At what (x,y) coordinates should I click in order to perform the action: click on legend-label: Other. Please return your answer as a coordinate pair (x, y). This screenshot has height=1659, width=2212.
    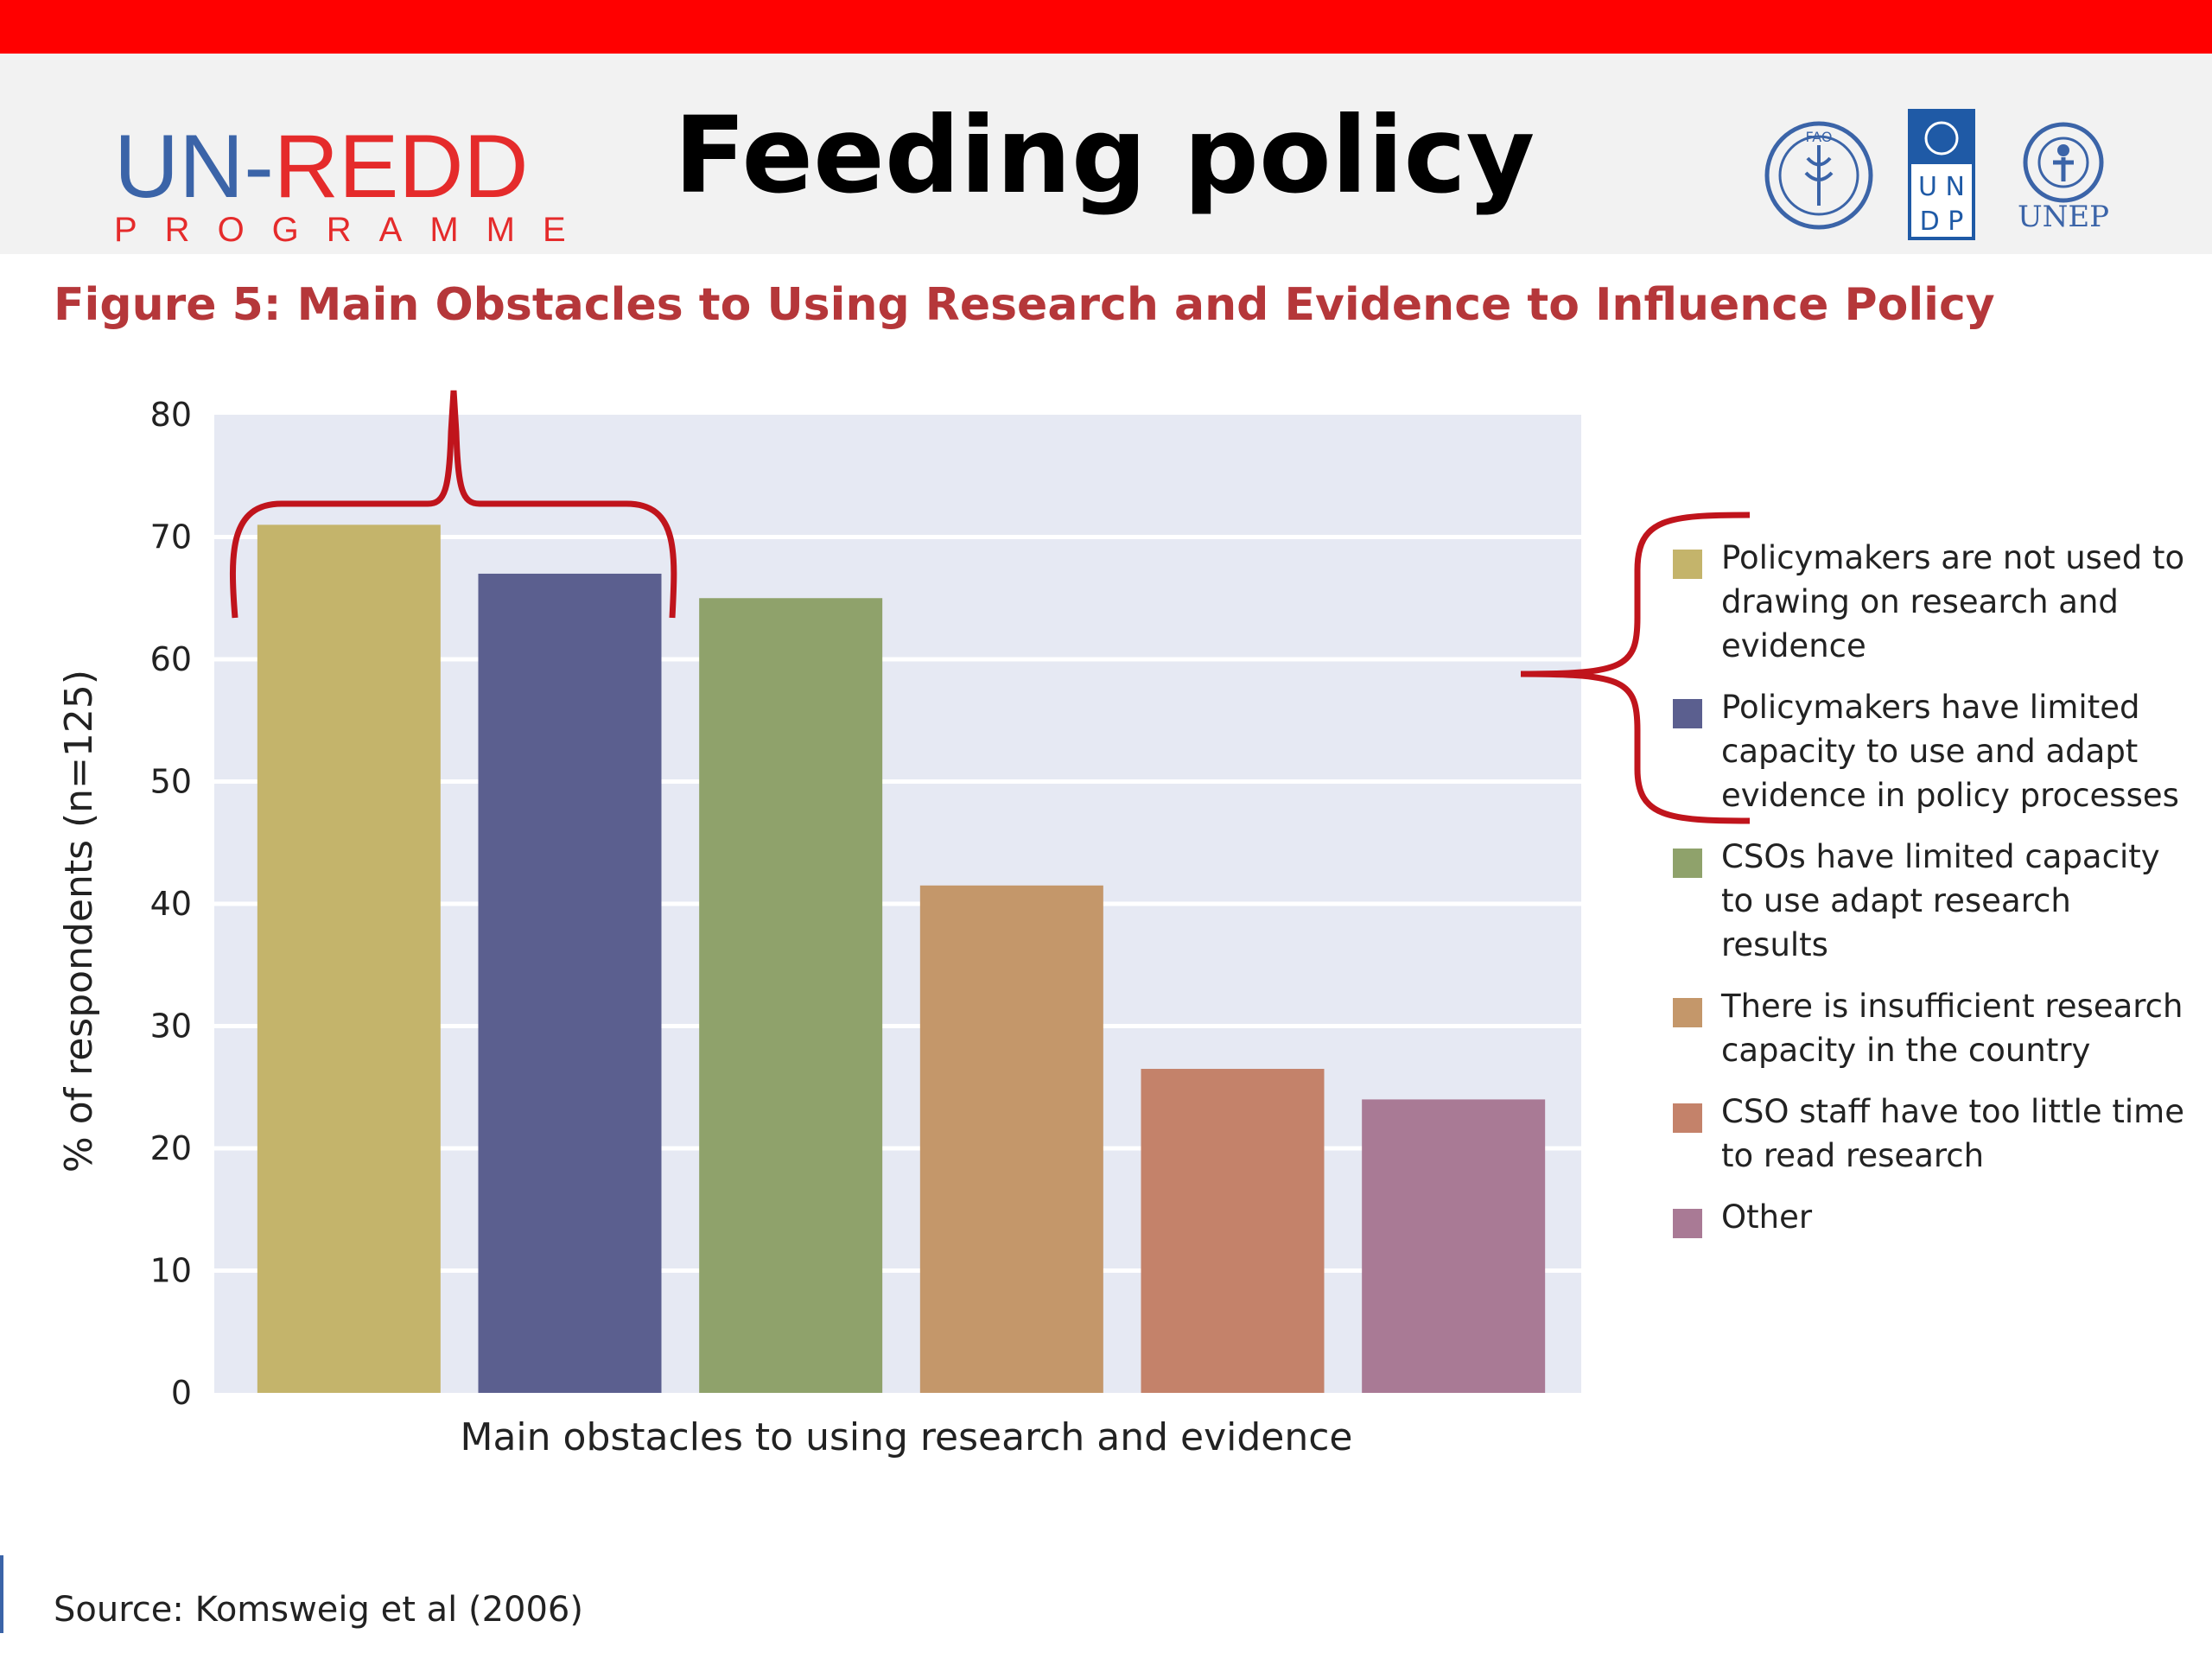
    Looking at the image, I should click on (1767, 1217).